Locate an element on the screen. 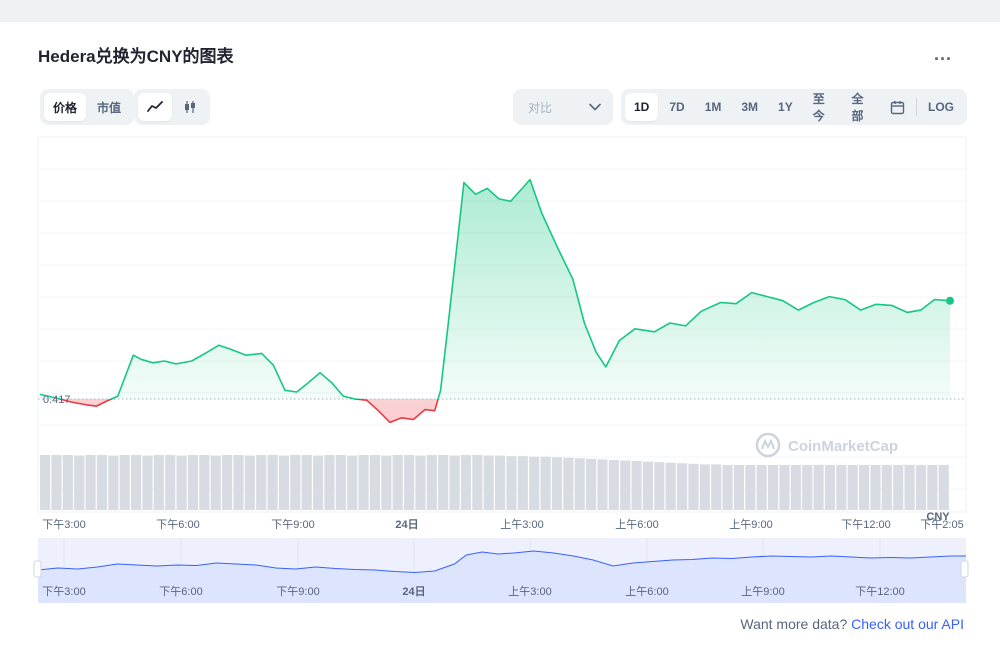 The image size is (1000, 650). tab-market-cap: 市值 is located at coordinates (109, 107).